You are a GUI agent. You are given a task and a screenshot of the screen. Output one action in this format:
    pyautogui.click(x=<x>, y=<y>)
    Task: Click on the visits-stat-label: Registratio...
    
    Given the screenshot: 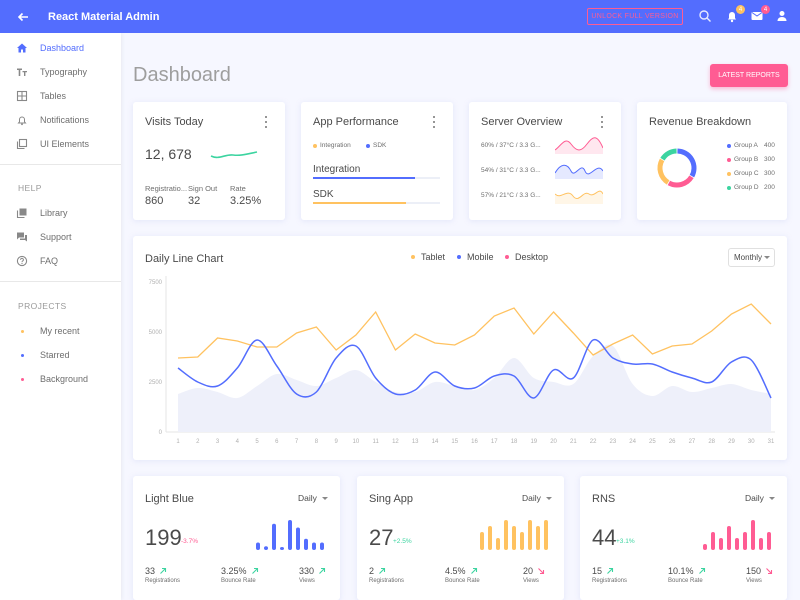 What is the action you would take?
    pyautogui.click(x=166, y=188)
    